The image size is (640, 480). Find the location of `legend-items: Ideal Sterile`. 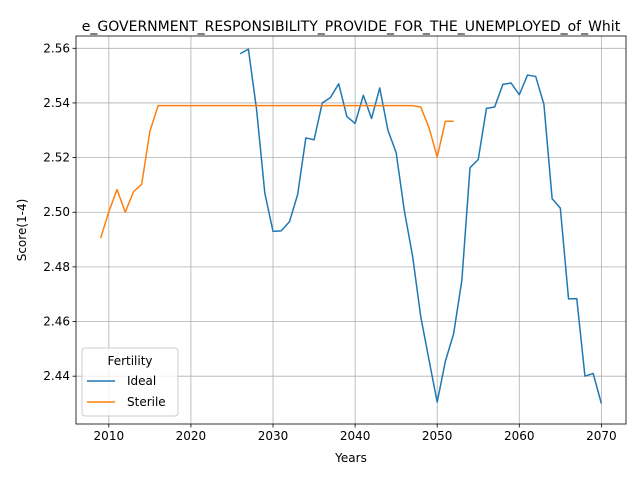

legend-items: Ideal Sterile is located at coordinates (126, 391).